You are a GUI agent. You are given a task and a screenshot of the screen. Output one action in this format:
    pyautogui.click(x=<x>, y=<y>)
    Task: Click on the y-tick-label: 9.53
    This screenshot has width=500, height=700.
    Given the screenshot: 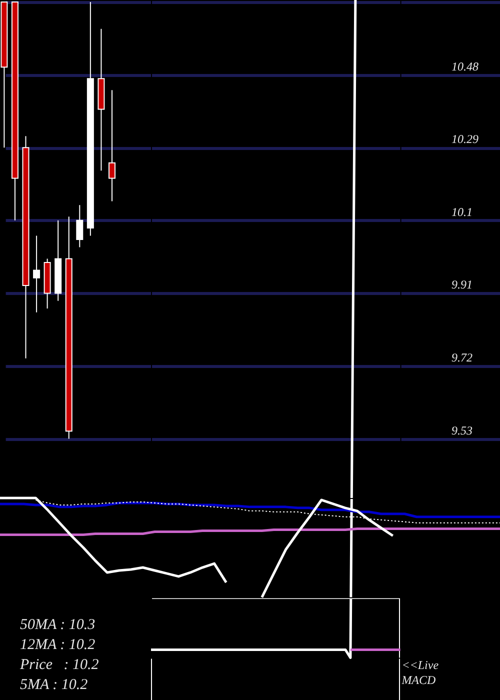 What is the action you would take?
    pyautogui.click(x=462, y=429)
    